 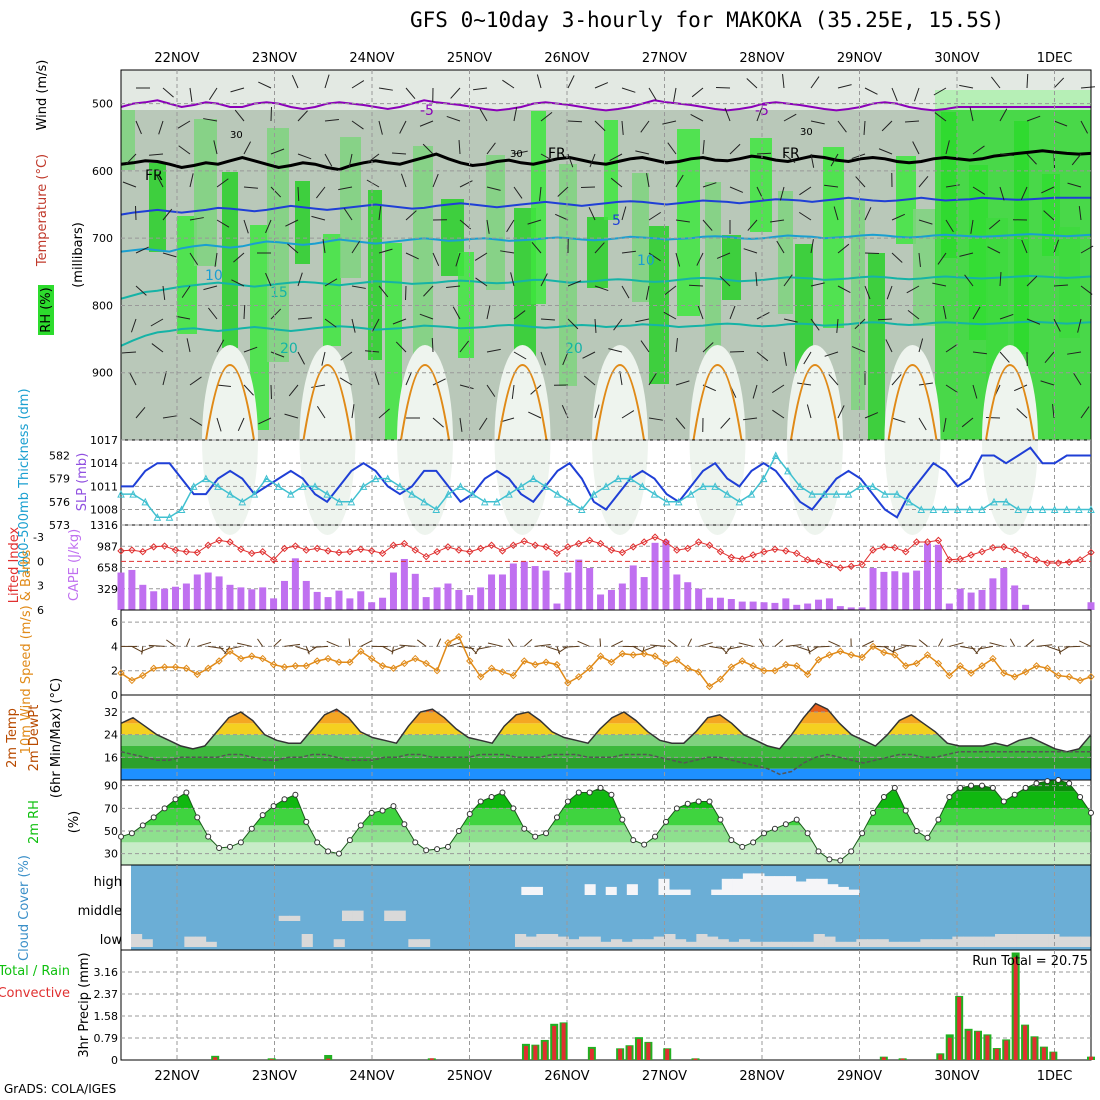 I want to click on rh-shade-green, so click(x=876, y=346).